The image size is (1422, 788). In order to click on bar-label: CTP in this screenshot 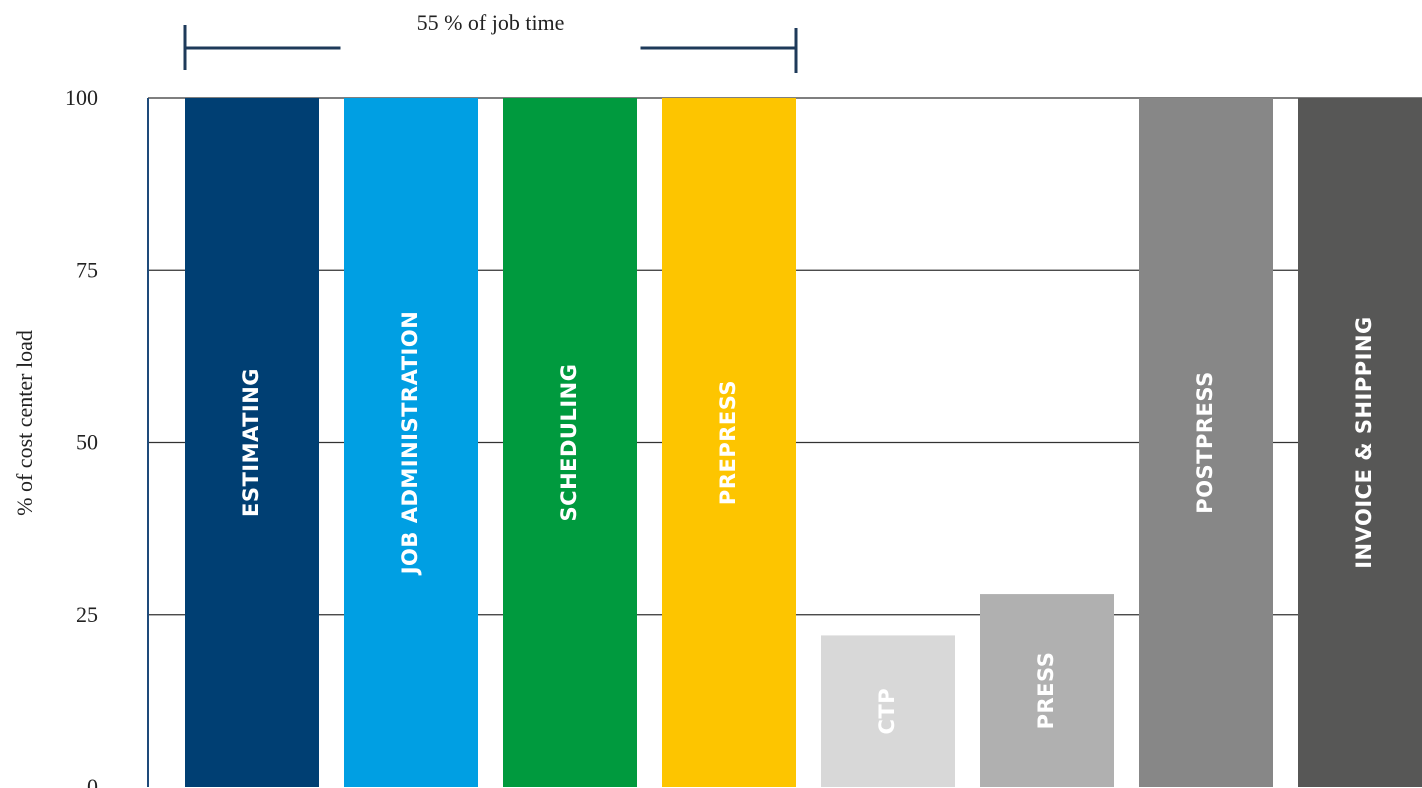, I will do `click(887, 711)`.